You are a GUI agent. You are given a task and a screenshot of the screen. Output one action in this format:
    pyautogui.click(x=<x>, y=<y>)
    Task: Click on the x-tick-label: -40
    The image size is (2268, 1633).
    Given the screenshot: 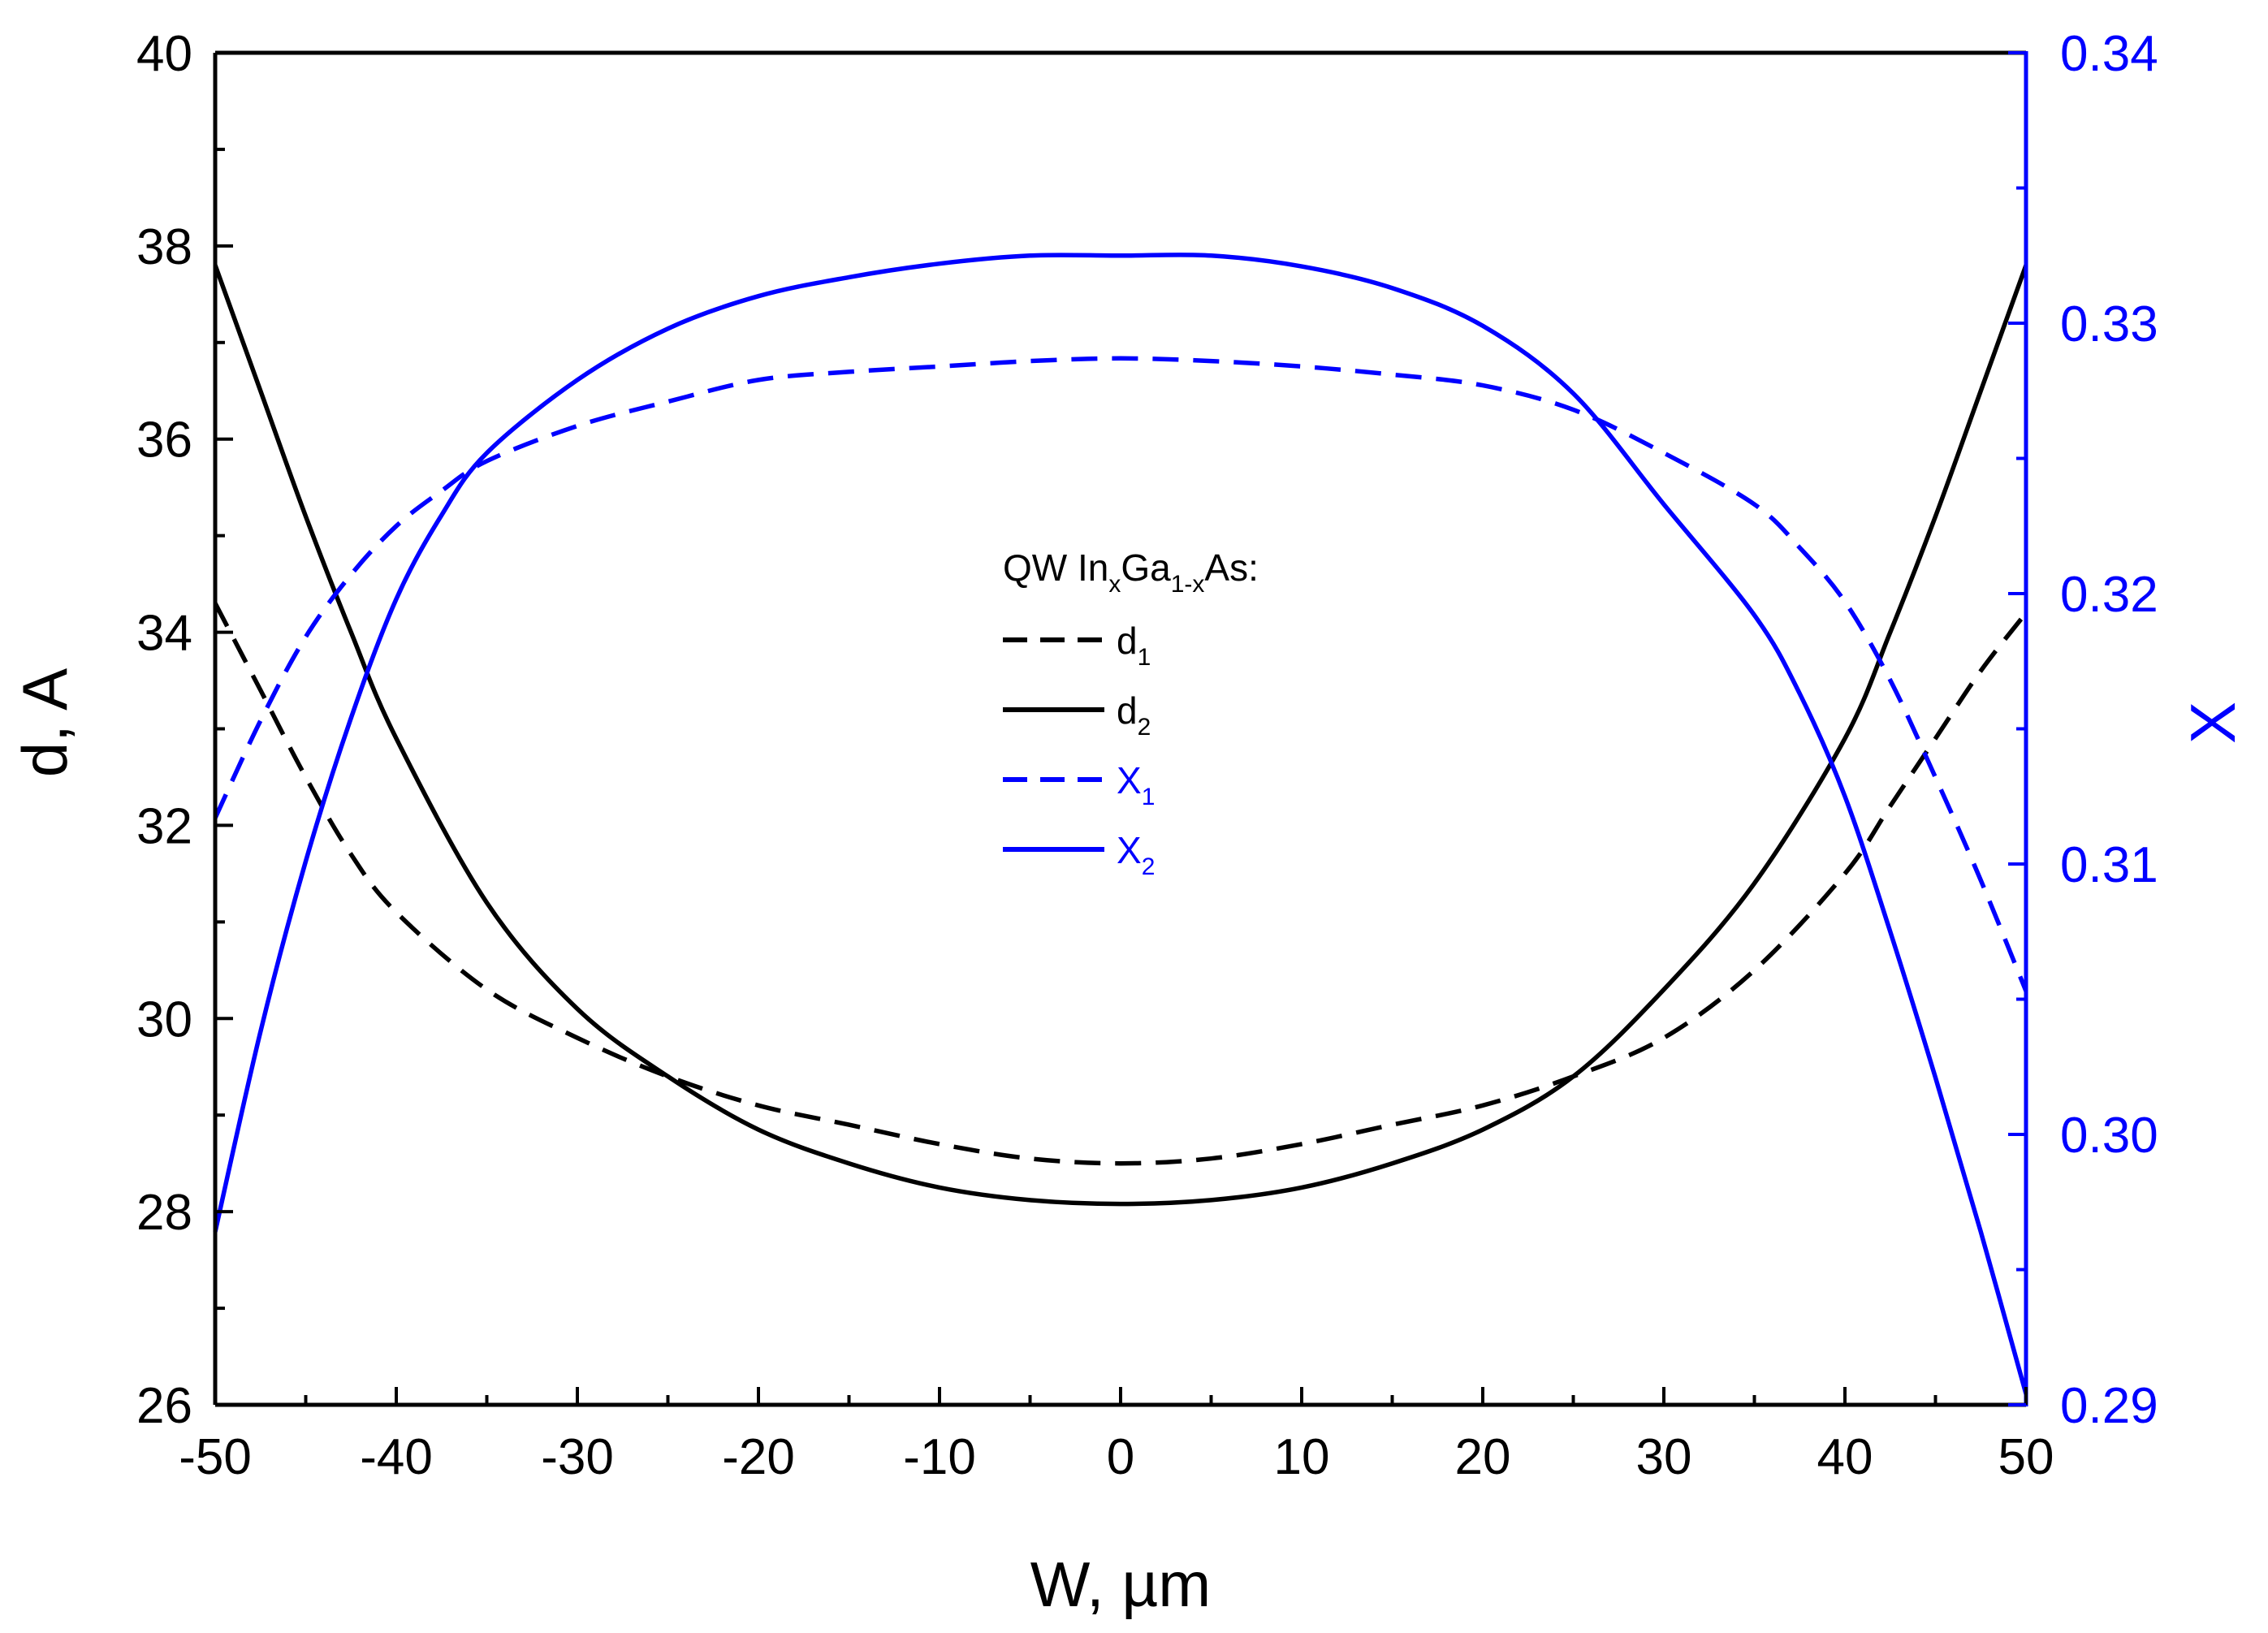 What is the action you would take?
    pyautogui.click(x=396, y=1457)
    